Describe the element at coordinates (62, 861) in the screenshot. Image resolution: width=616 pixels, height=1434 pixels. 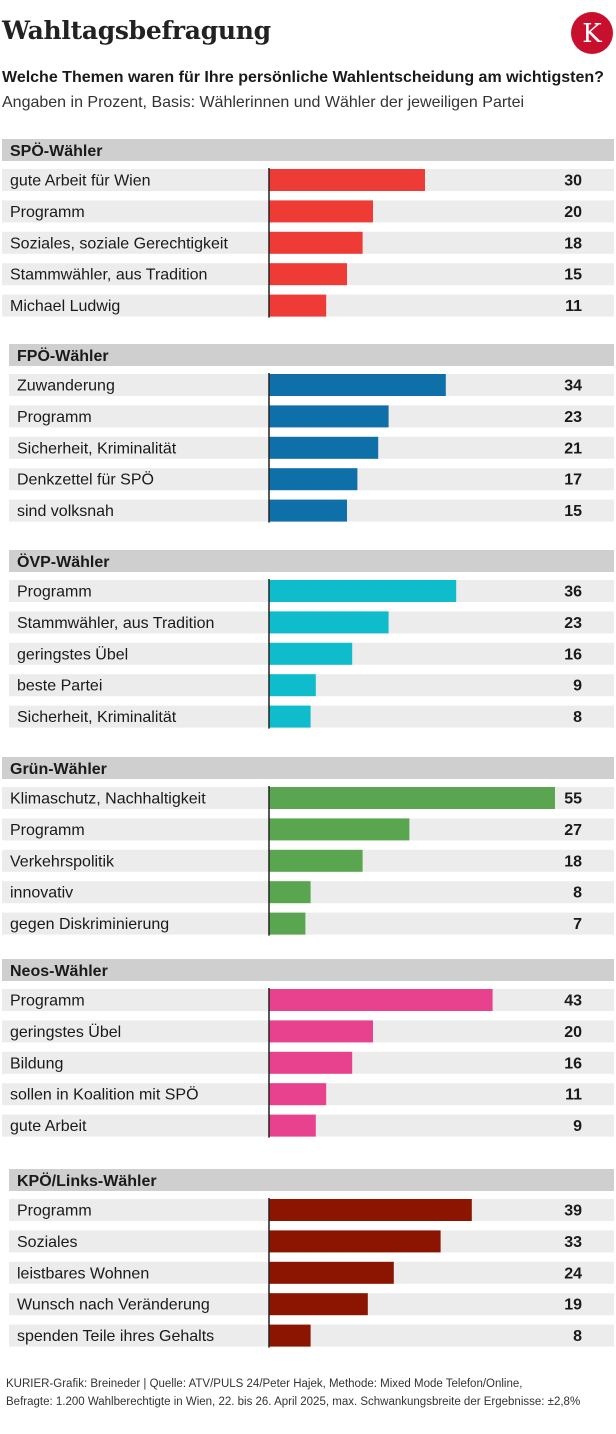
I see `category-label: Verkehrspolitik` at that location.